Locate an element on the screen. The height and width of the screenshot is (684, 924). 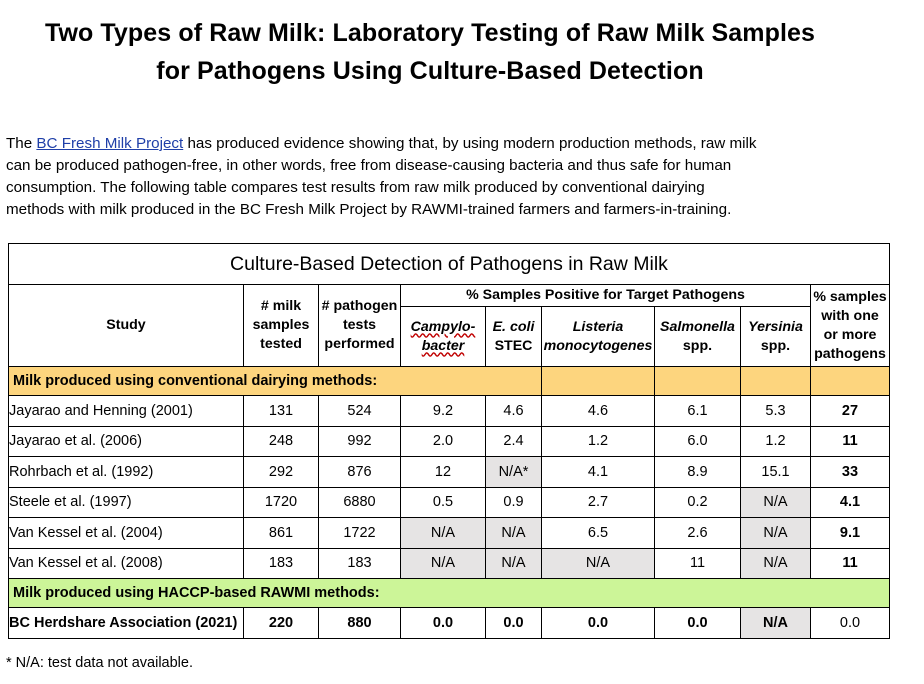
cell-tests: 1722 is located at coordinates (359, 533).